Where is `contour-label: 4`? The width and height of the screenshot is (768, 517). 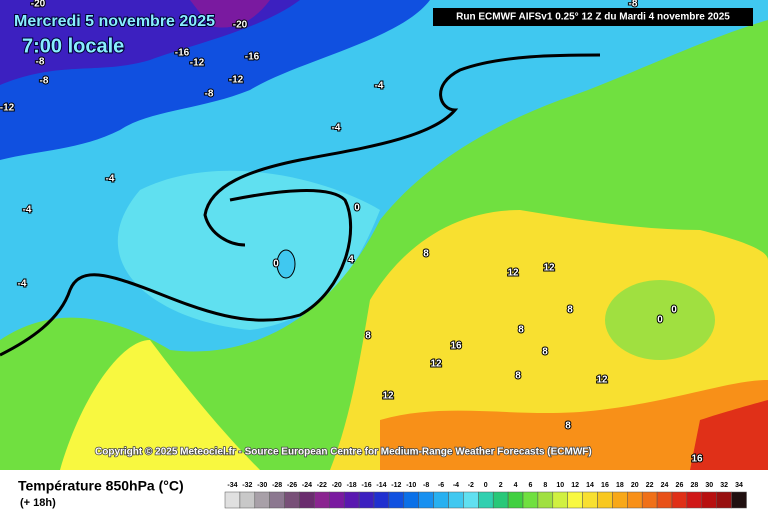
contour-label: 4 is located at coordinates (351, 260).